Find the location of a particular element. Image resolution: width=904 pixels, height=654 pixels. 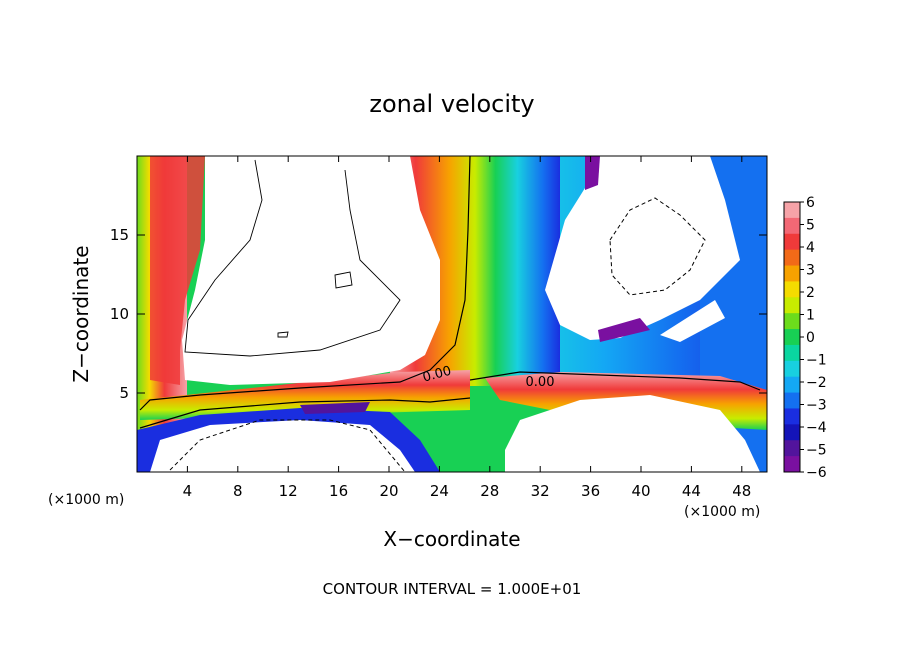

x-tick-label: 32 is located at coordinates (540, 491).